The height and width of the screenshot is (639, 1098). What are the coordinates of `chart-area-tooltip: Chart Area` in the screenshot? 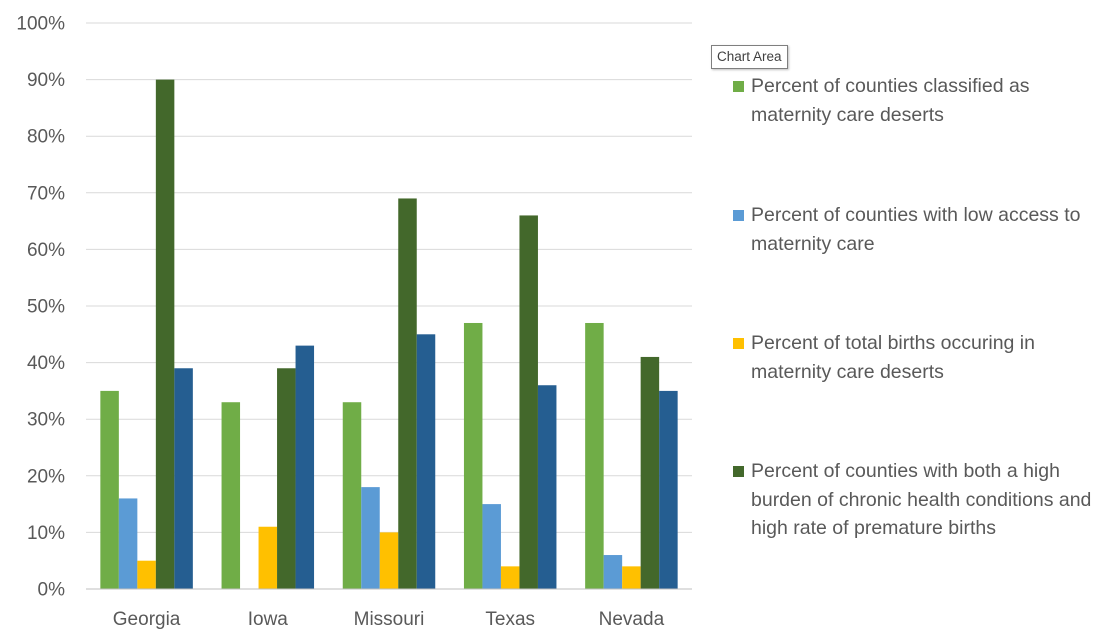 It's located at (749, 57).